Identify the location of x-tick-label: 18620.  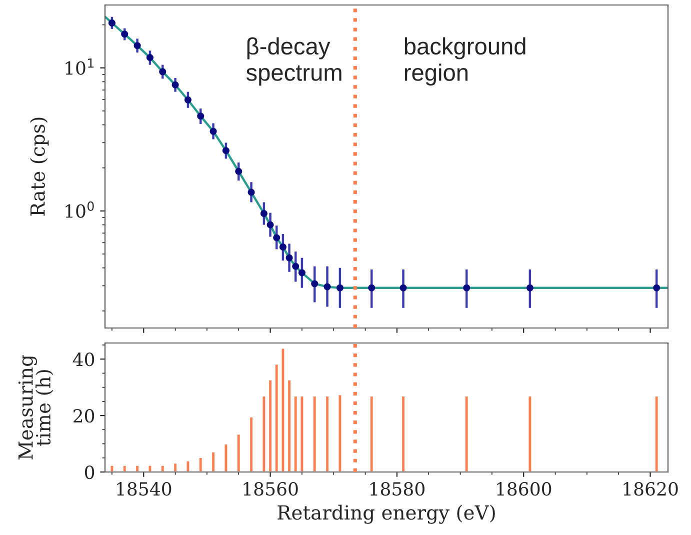
(651, 489).